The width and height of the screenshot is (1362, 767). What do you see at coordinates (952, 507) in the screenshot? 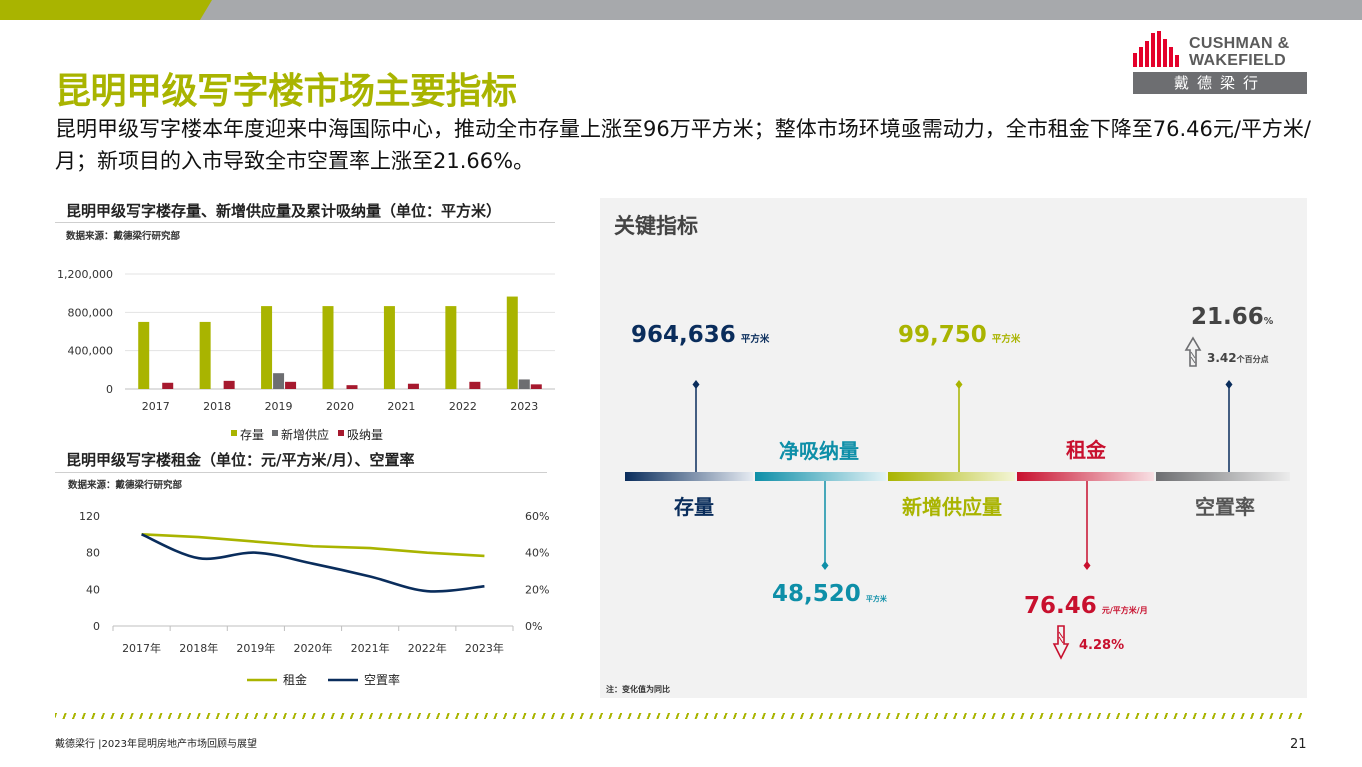
I see `kpi-label-supply: 新增供应量` at bounding box center [952, 507].